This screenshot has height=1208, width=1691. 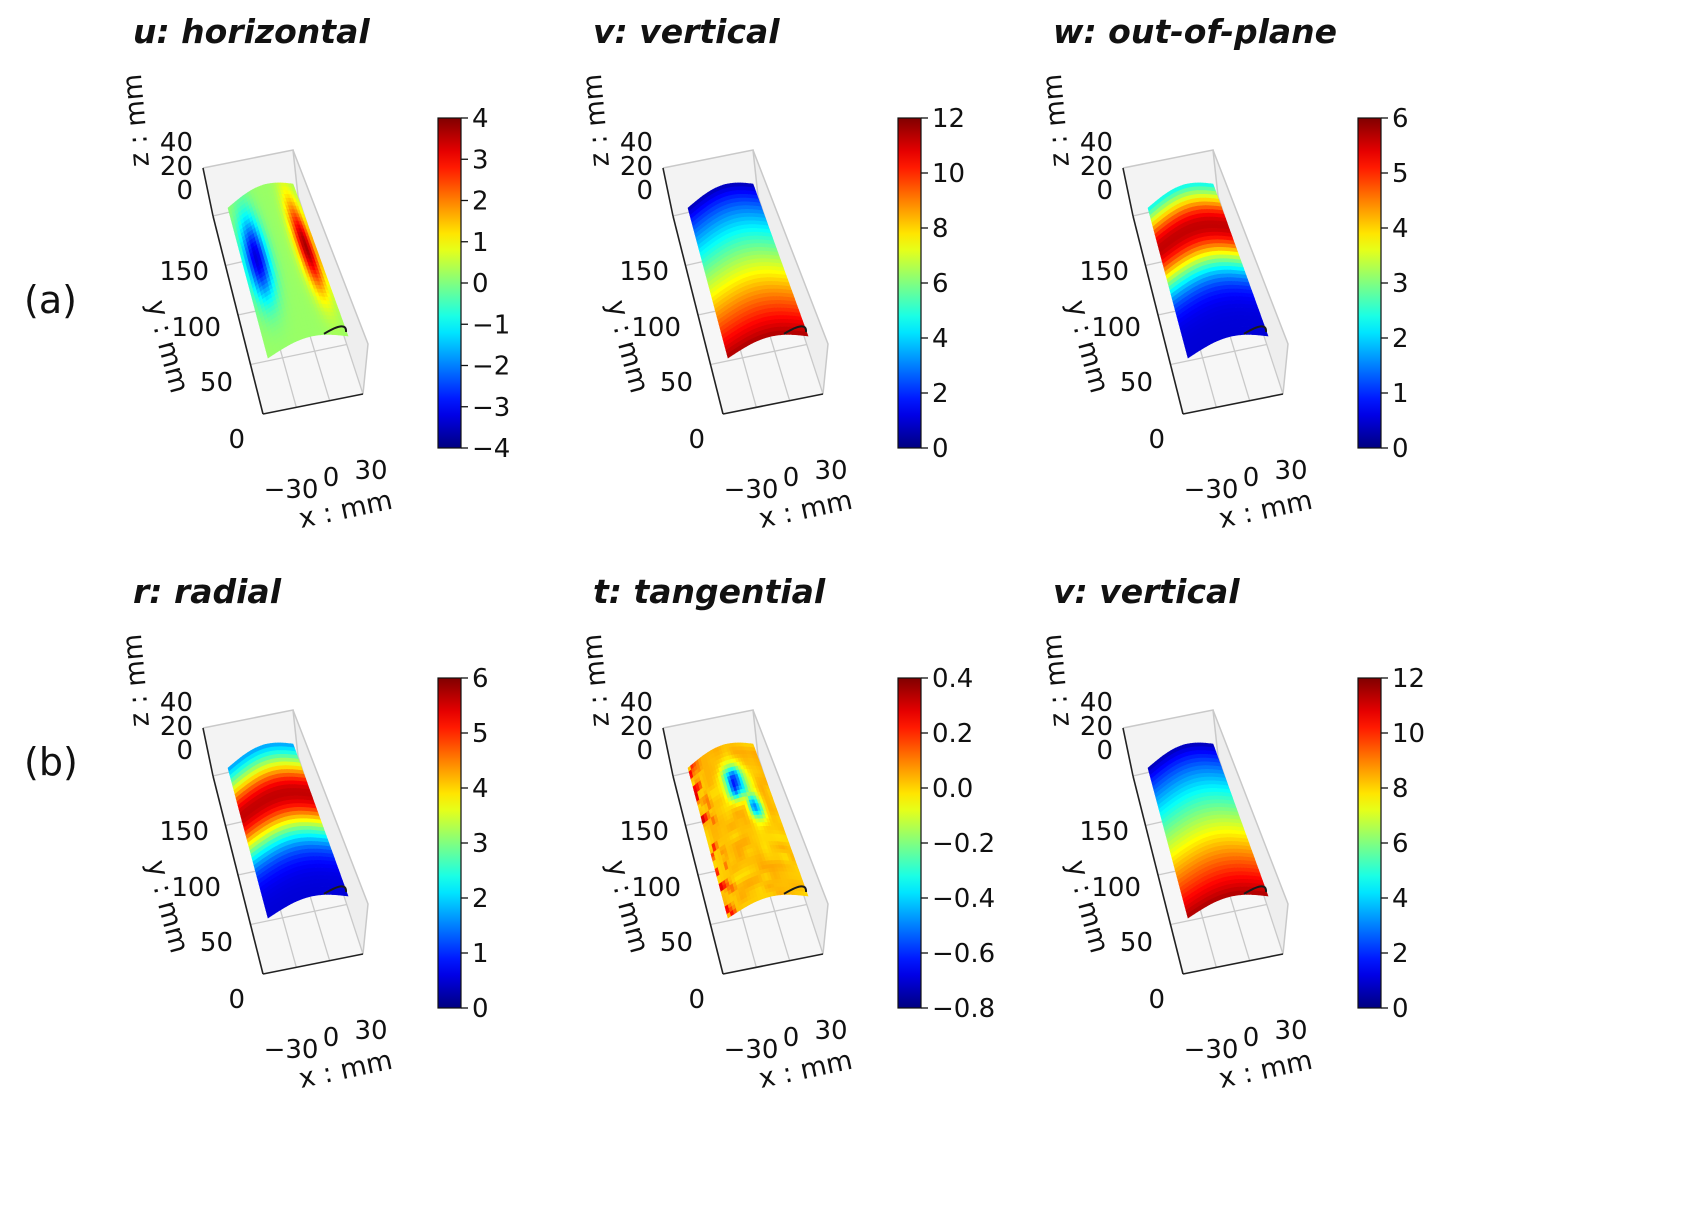 I want to click on panel-title: r: radial, so click(x=207, y=591).